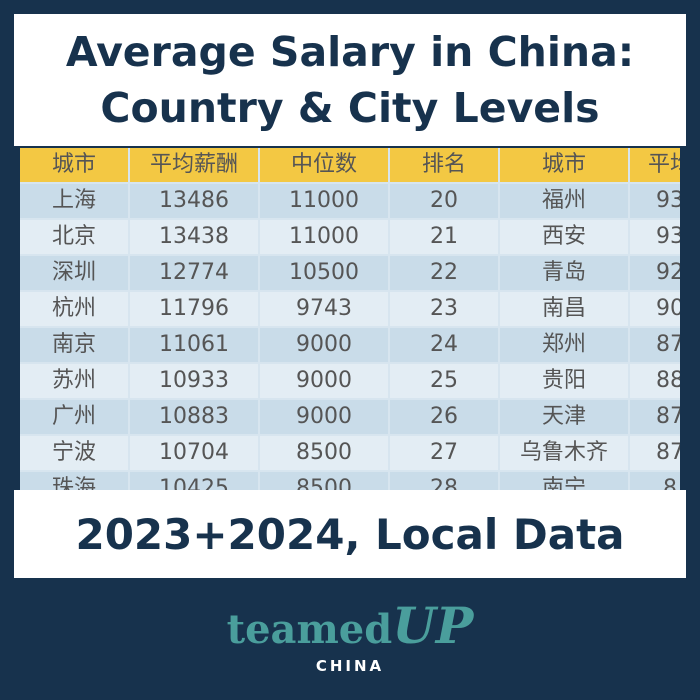 This screenshot has height=700, width=700. What do you see at coordinates (444, 273) in the screenshot?
I see `table-cell: 22` at bounding box center [444, 273].